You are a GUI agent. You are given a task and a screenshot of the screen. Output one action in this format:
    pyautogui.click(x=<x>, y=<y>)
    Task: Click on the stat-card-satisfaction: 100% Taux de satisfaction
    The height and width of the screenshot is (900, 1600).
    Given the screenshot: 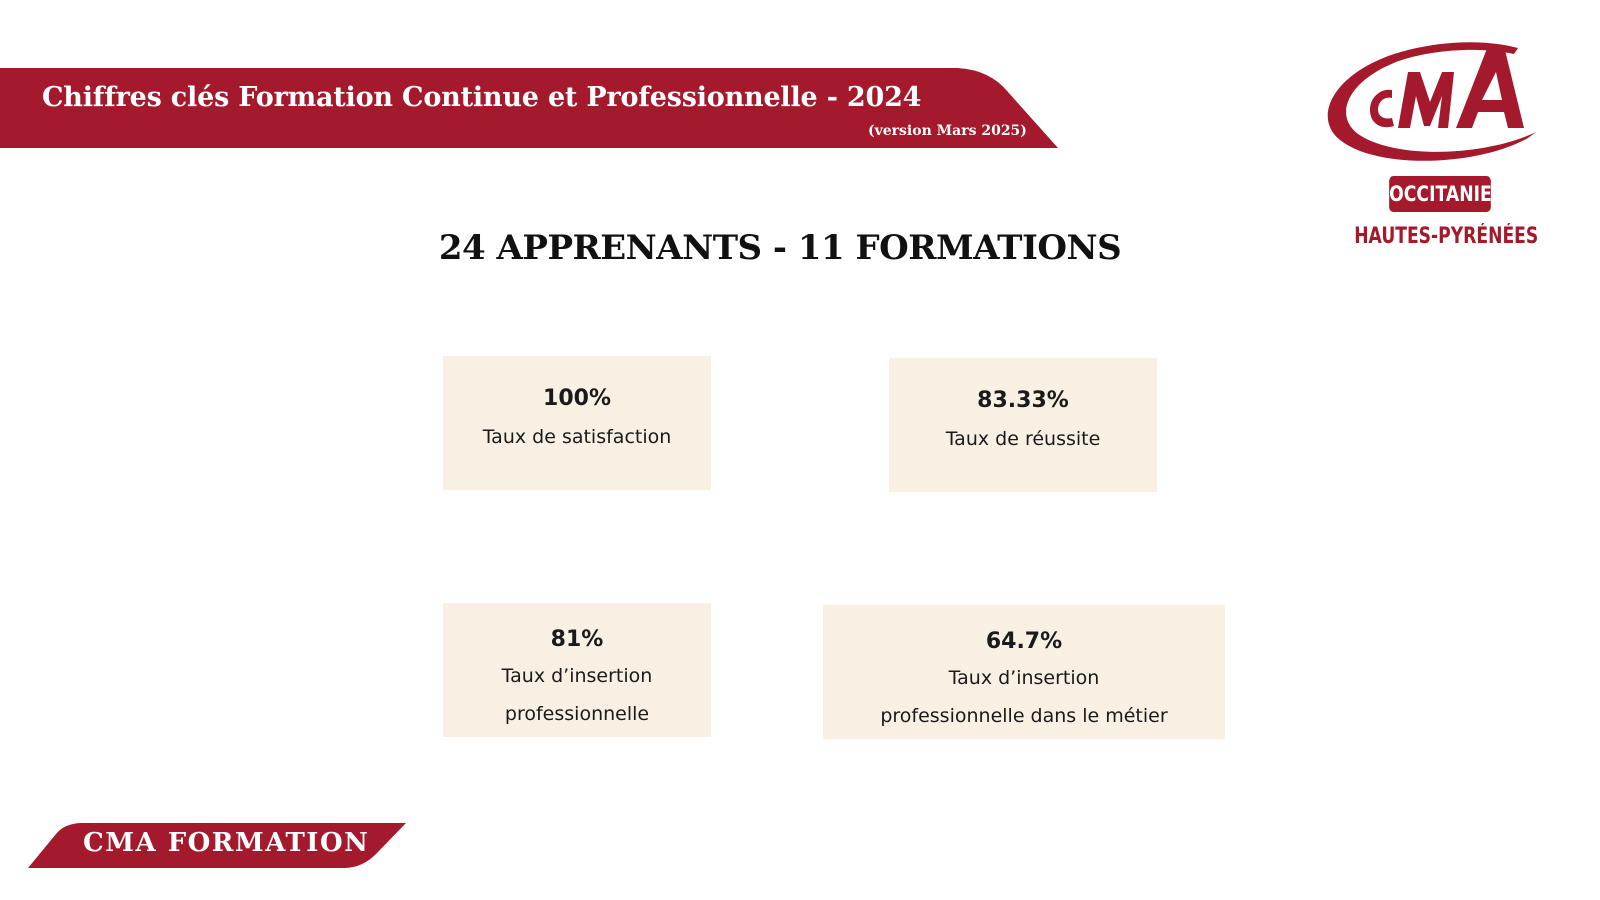 What is the action you would take?
    pyautogui.click(x=577, y=423)
    